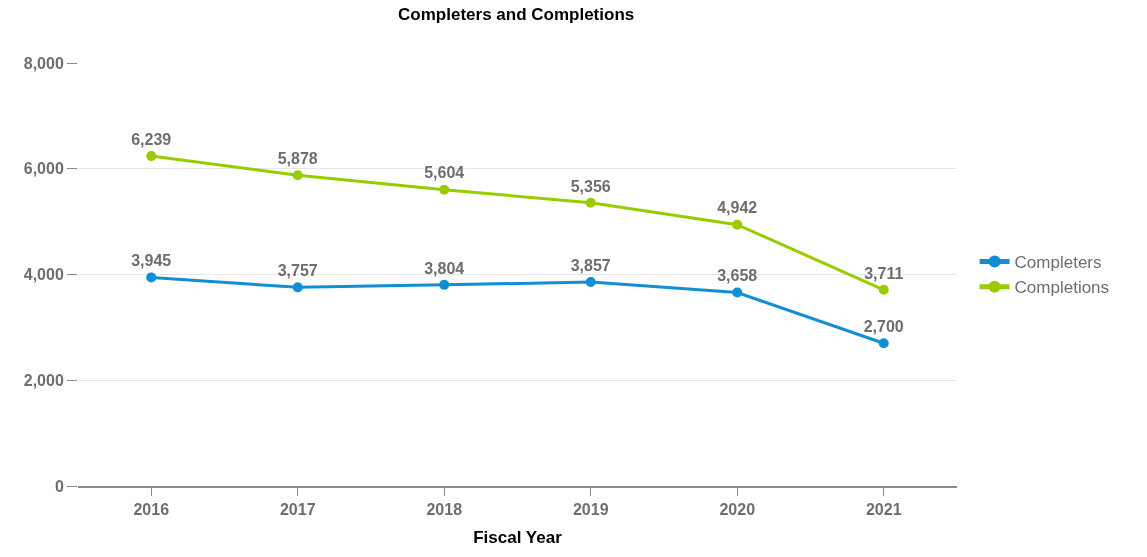 This screenshot has width=1147, height=557. What do you see at coordinates (297, 509) in the screenshot?
I see `x-tick-label: 2017` at bounding box center [297, 509].